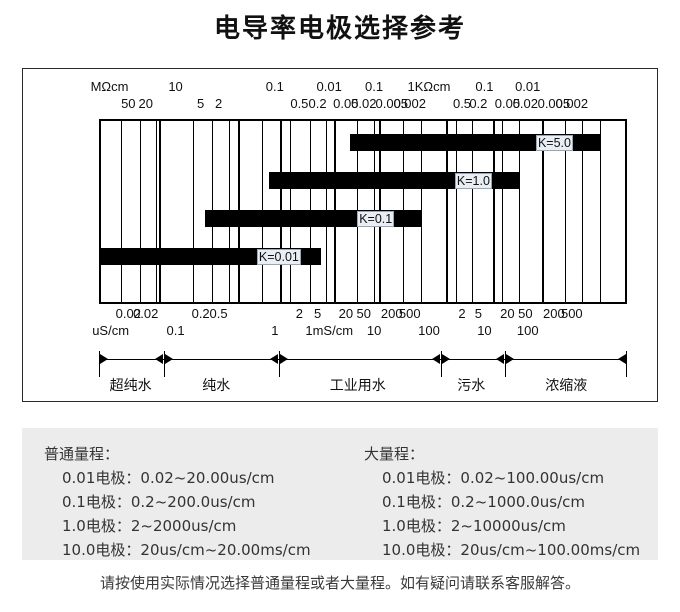 This screenshot has height=612, width=680. I want to click on normal-range-heading: 普通量程：, so click(82, 454).